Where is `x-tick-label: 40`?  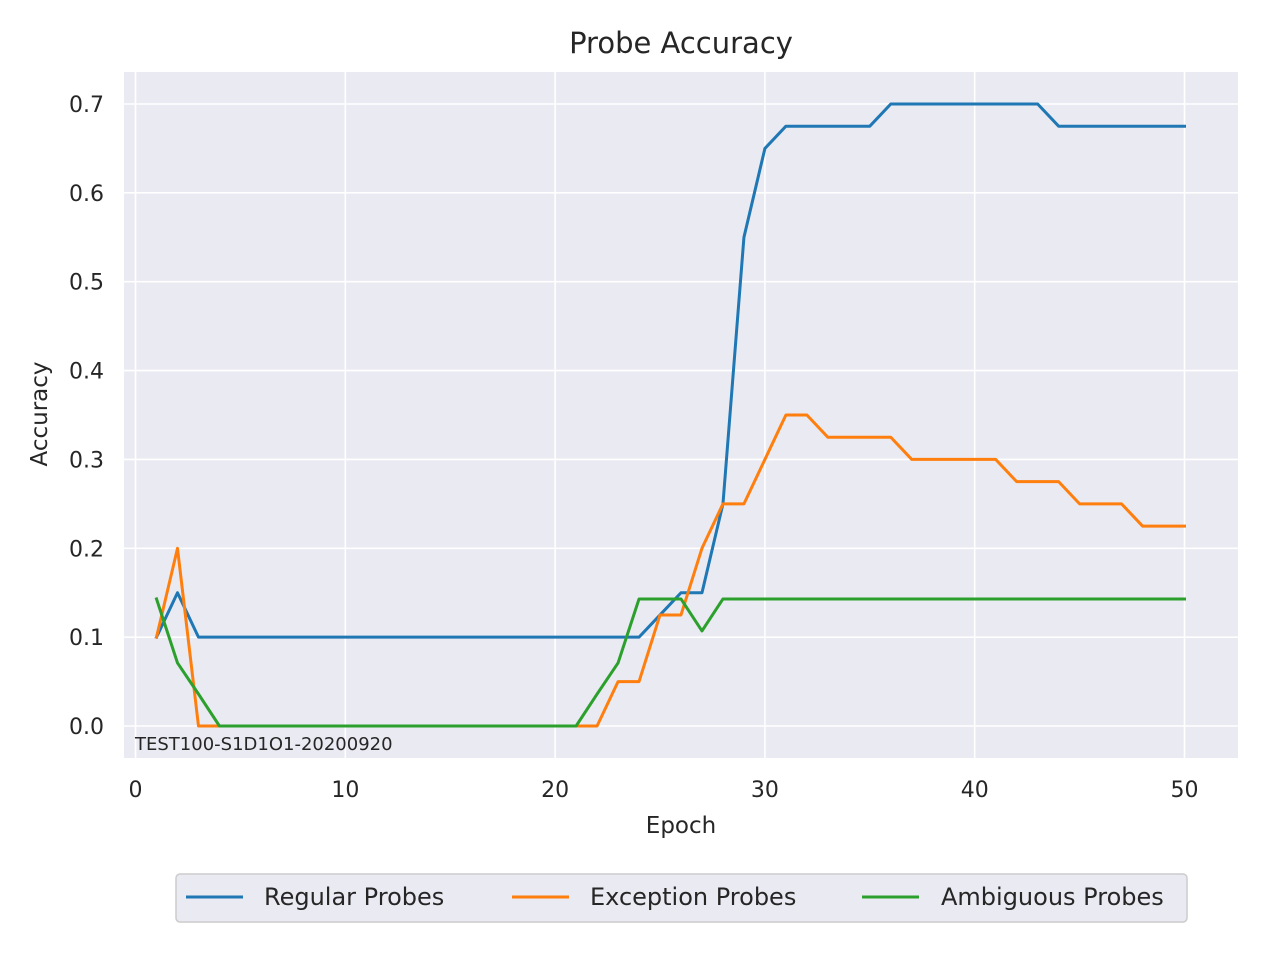 x-tick-label: 40 is located at coordinates (975, 790).